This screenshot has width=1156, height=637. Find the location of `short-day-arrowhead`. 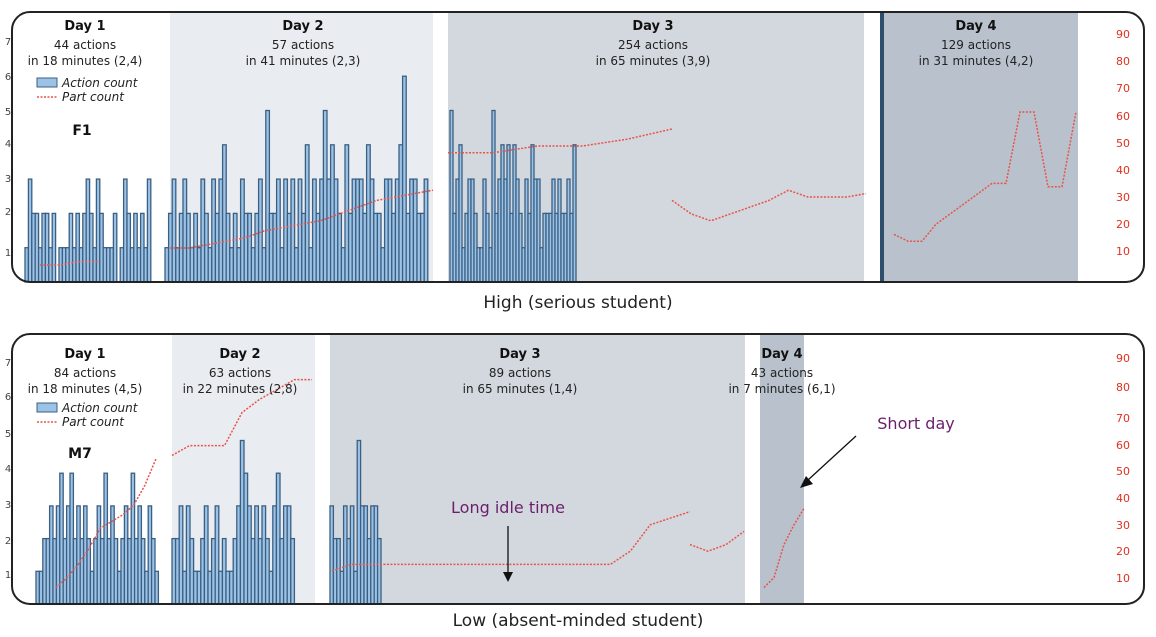

short-day-arrowhead is located at coordinates (806, 482).